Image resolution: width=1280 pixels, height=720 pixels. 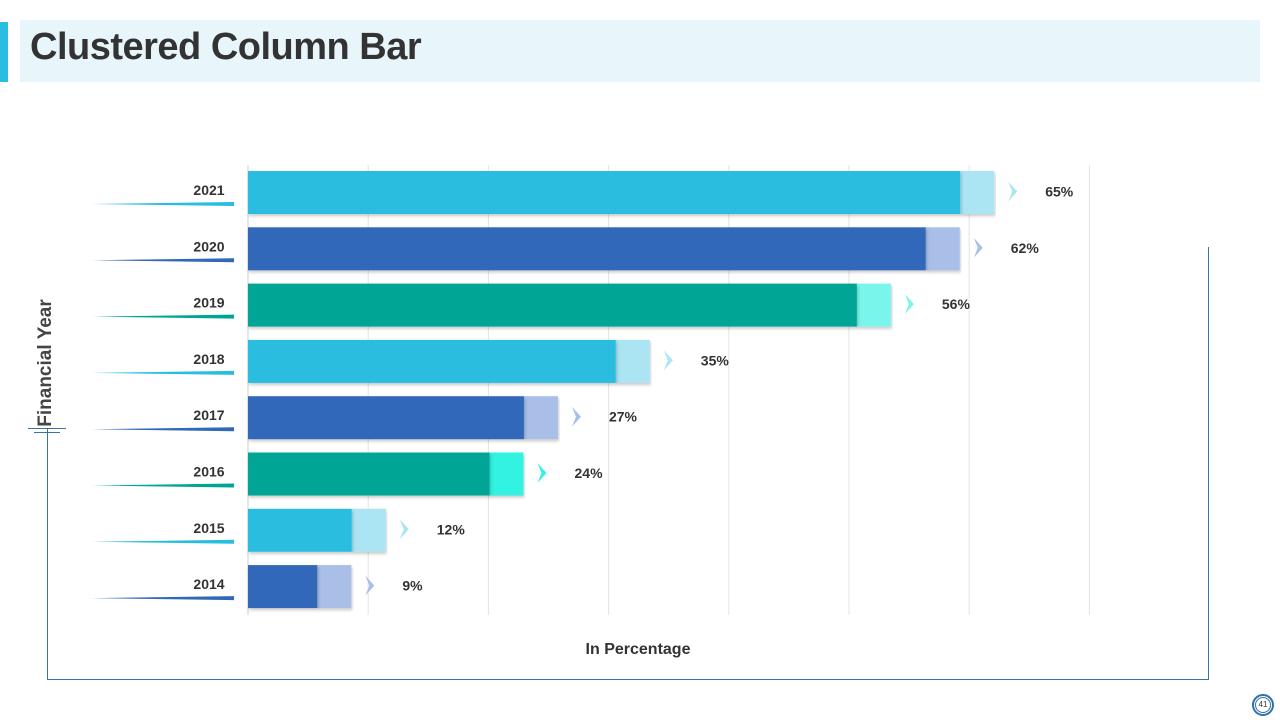 What do you see at coordinates (208, 415) in the screenshot?
I see `category-label-2017: 2017` at bounding box center [208, 415].